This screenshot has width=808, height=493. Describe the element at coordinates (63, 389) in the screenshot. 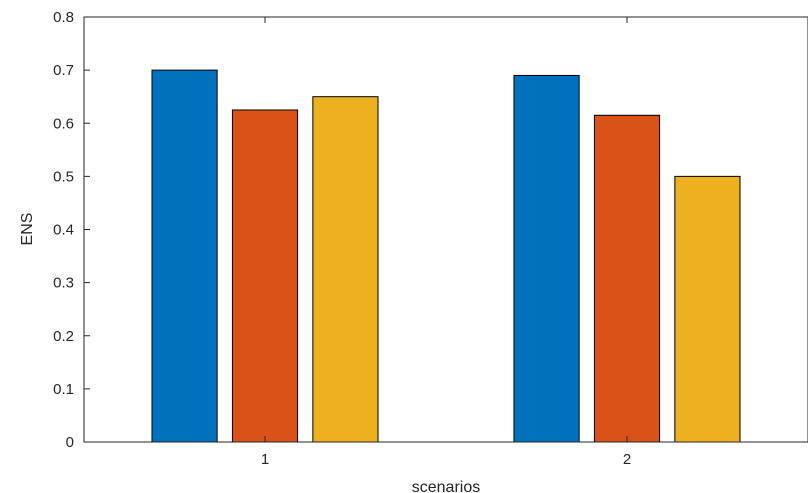

I see `y-tick-label: 0.1` at that location.